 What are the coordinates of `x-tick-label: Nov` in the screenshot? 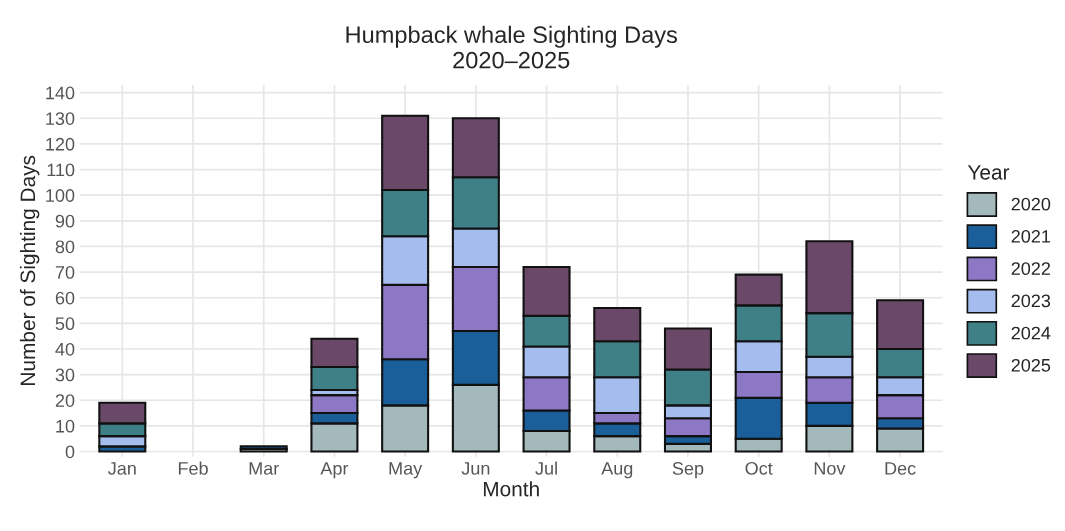 It's located at (830, 468).